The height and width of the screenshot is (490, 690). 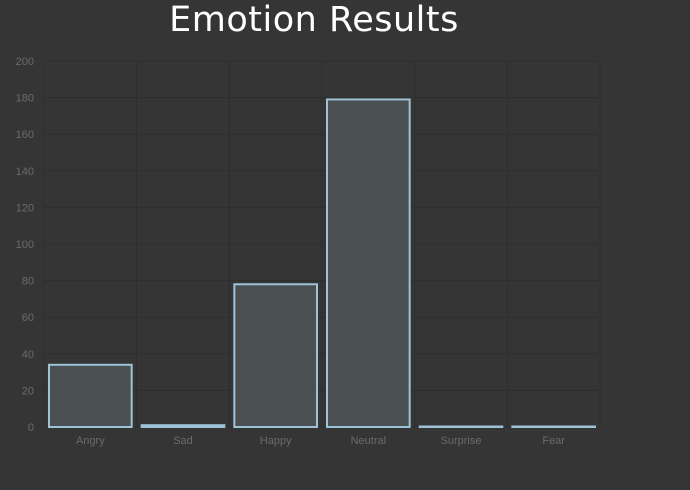 I want to click on y-tick-label: 140, so click(x=25, y=172).